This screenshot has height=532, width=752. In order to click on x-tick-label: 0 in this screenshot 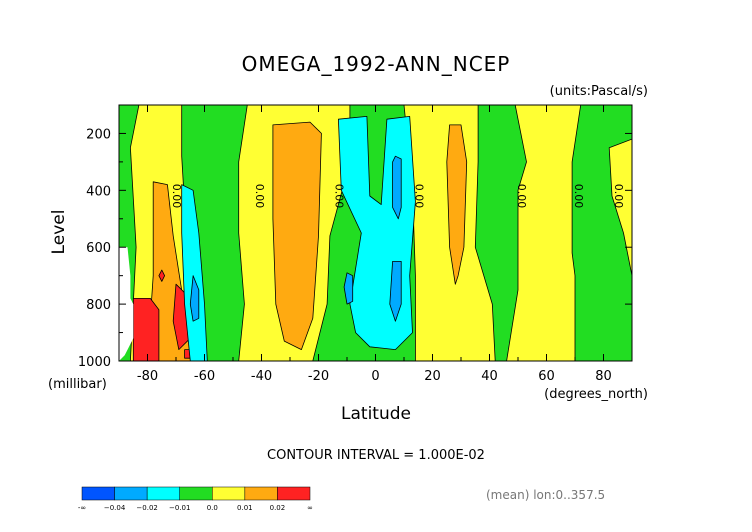, I will do `click(375, 376)`.